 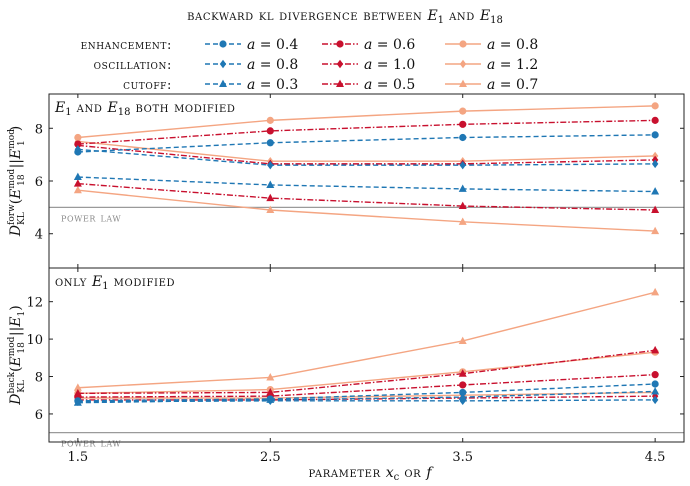 What do you see at coordinates (462, 457) in the screenshot?
I see `x-tick-label: 3.5` at bounding box center [462, 457].